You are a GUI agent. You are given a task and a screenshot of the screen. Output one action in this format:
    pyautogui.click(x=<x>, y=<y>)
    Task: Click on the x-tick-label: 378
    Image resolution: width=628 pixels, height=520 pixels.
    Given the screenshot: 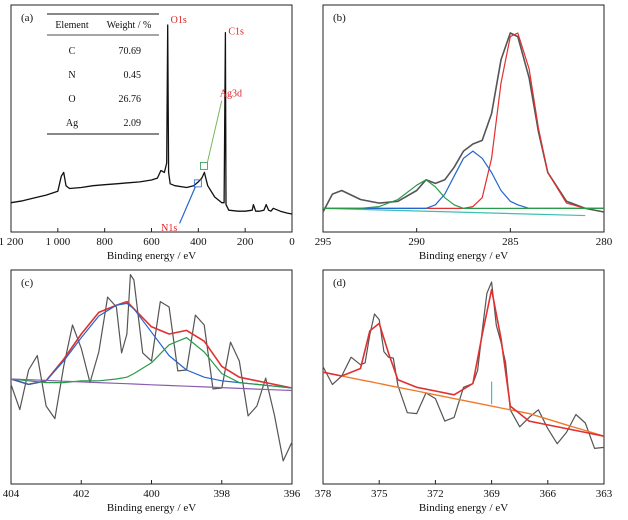 What is the action you would take?
    pyautogui.click(x=323, y=494)
    